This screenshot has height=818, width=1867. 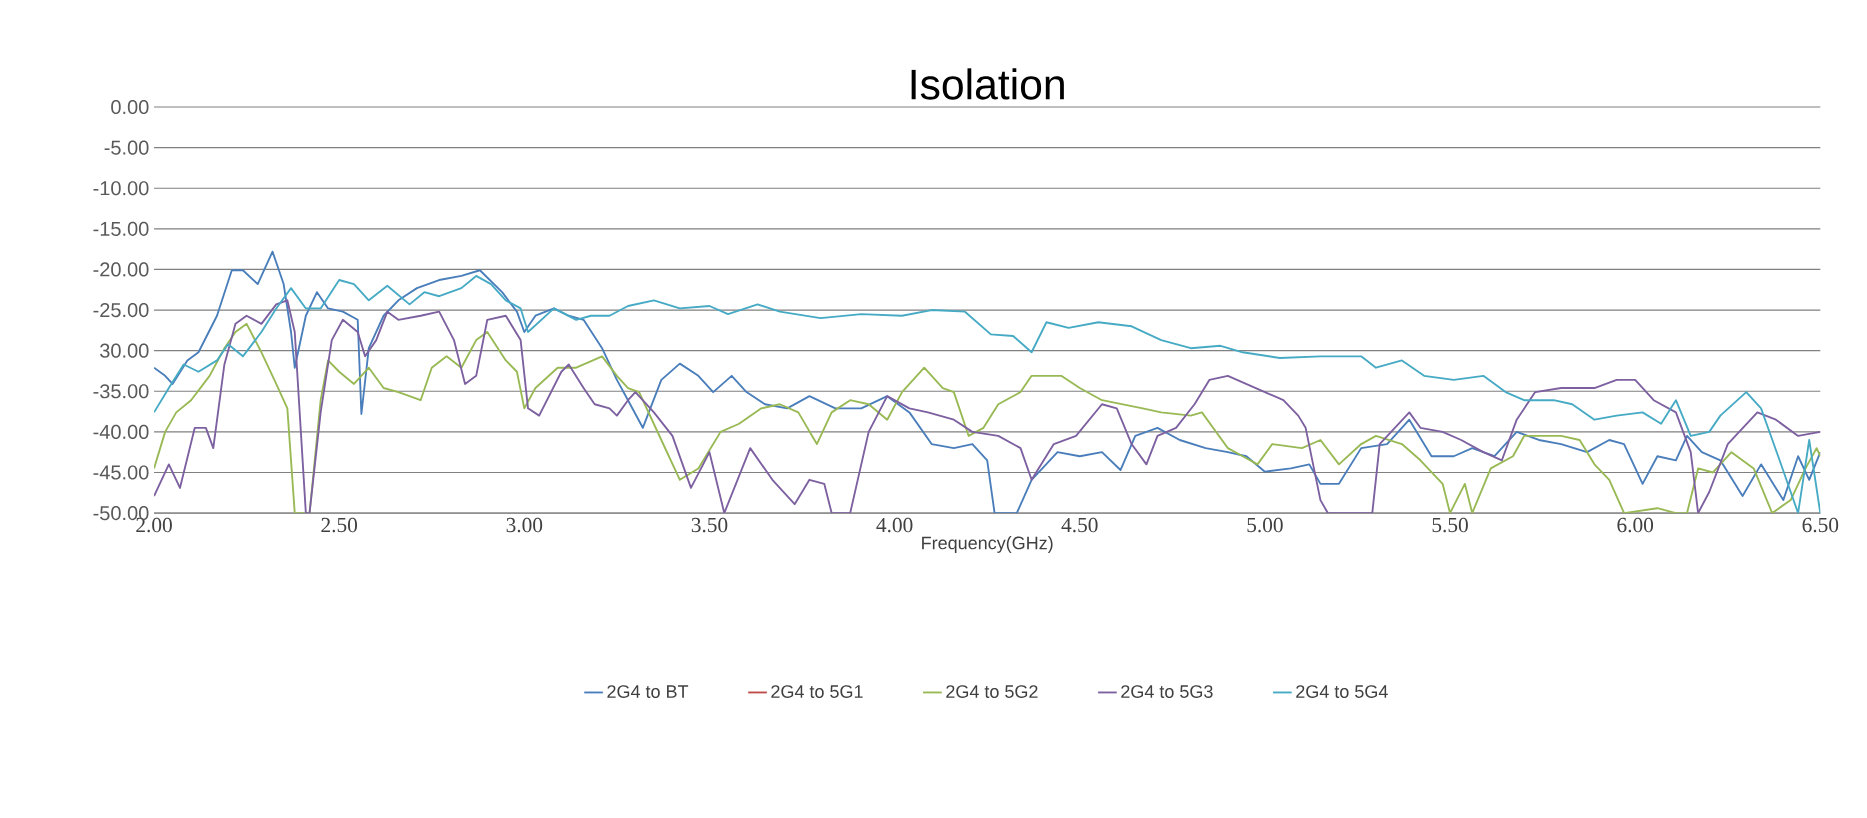 I want to click on legend-label: 2G4 to 5G3, so click(x=1167, y=691).